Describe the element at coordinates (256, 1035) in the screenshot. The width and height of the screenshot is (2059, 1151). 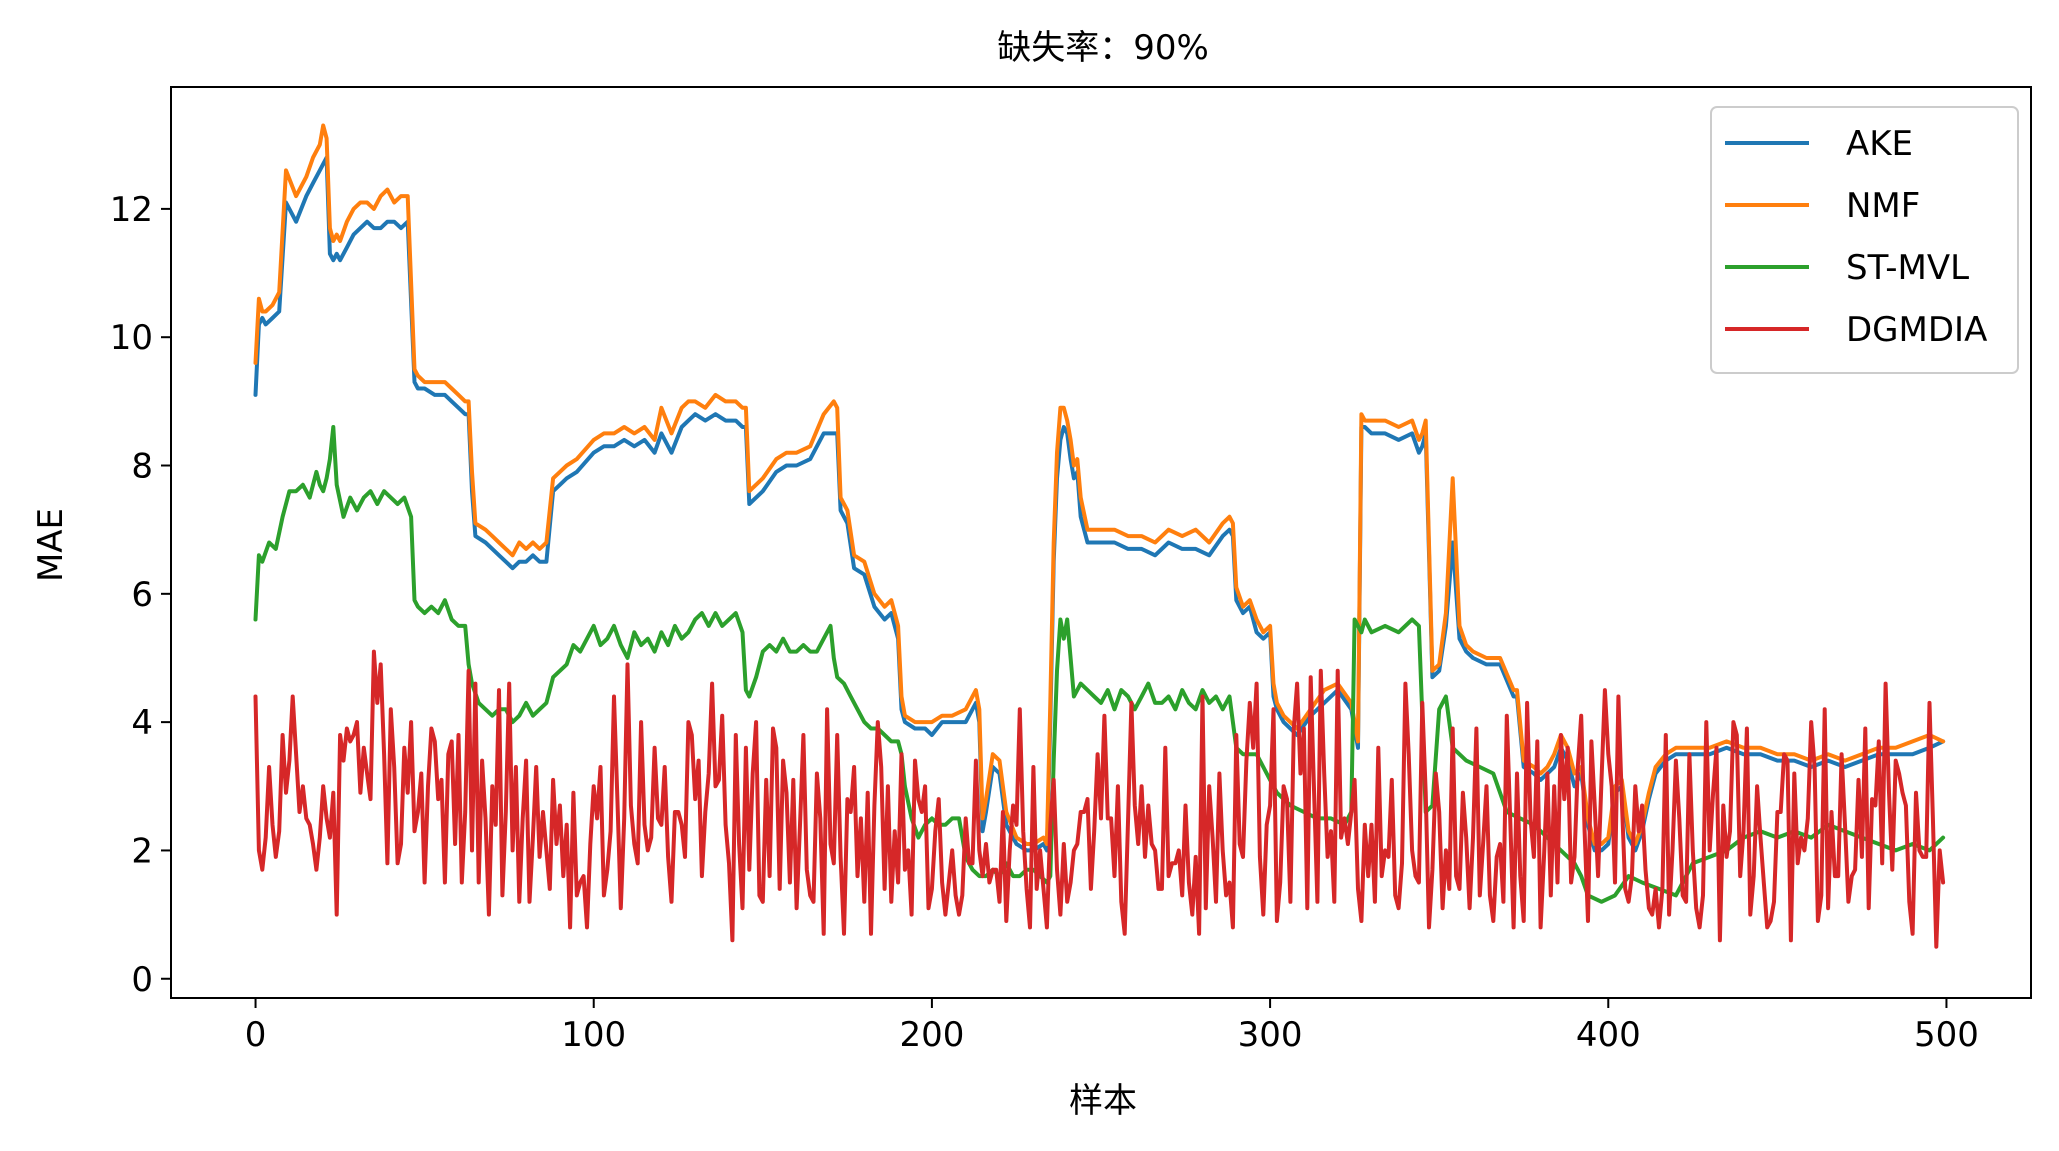
I see `x-tick-label: 0` at that location.